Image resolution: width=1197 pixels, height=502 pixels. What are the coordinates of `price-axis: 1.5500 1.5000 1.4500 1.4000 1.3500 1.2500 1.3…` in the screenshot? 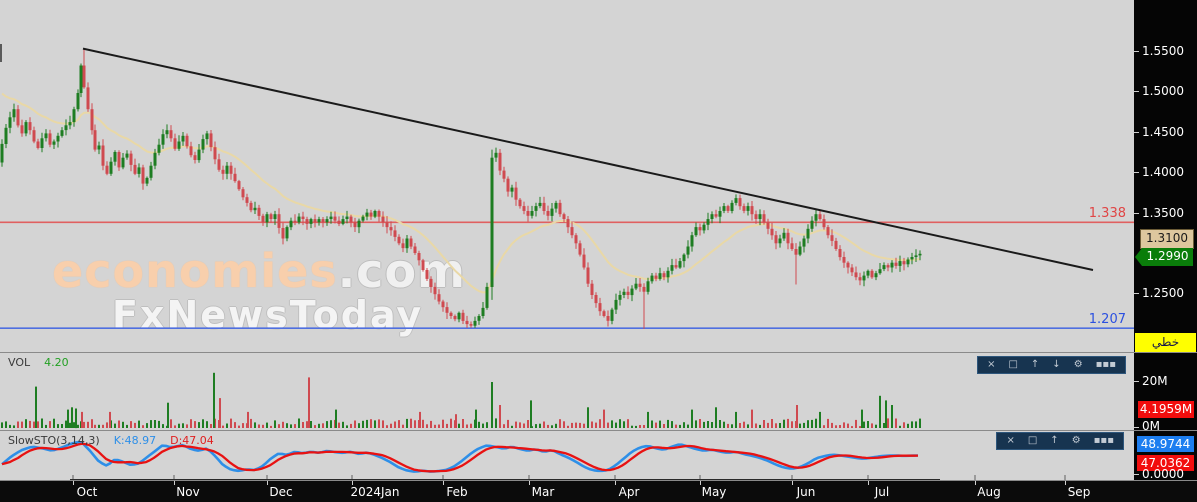 It's located at (1165, 251).